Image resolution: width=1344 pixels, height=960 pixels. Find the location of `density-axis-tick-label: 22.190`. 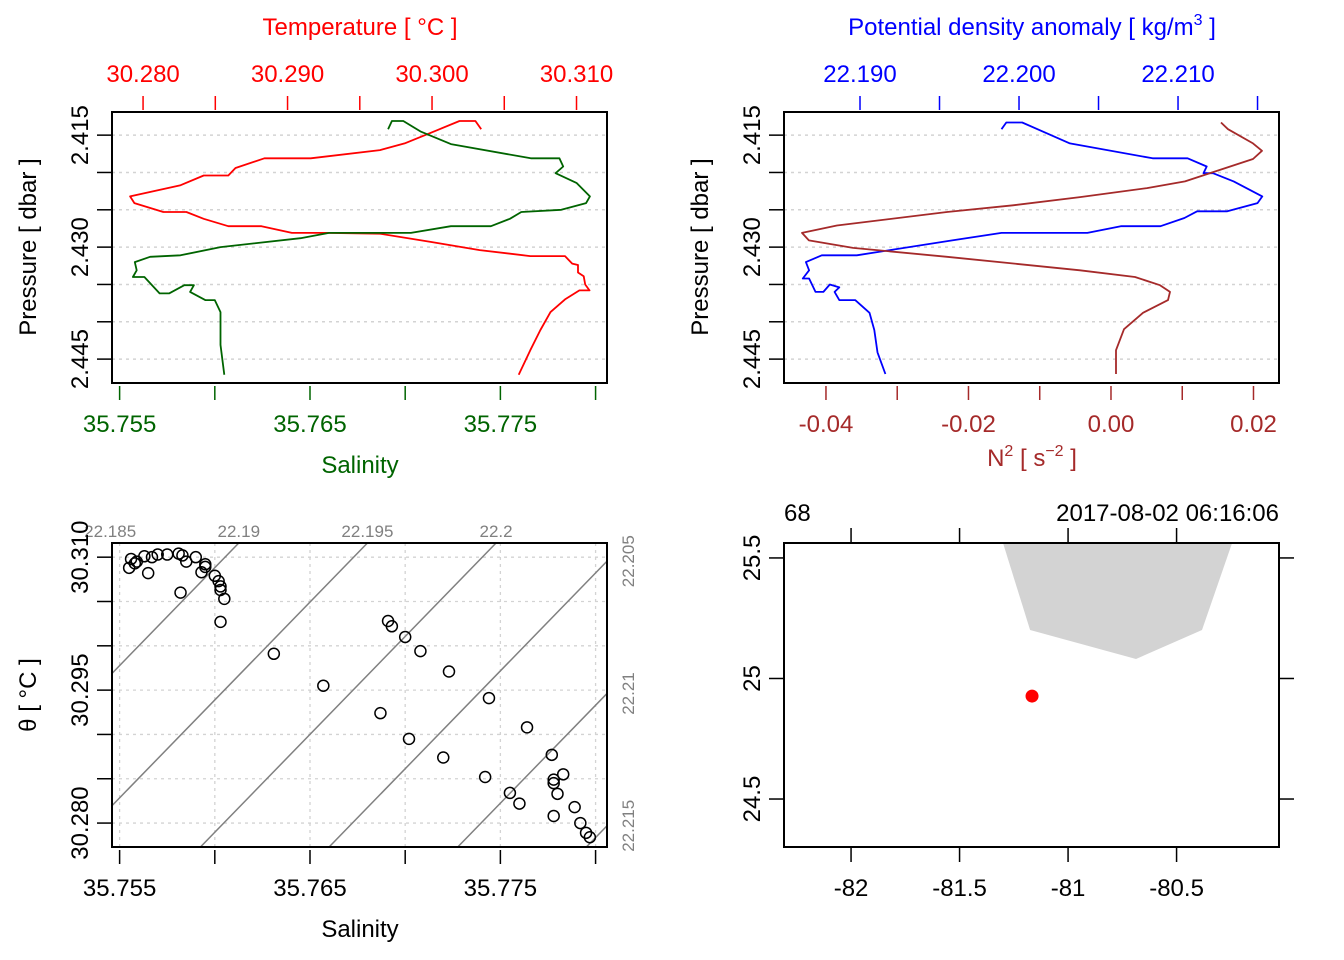

density-axis-tick-label: 22.190 is located at coordinates (859, 74).